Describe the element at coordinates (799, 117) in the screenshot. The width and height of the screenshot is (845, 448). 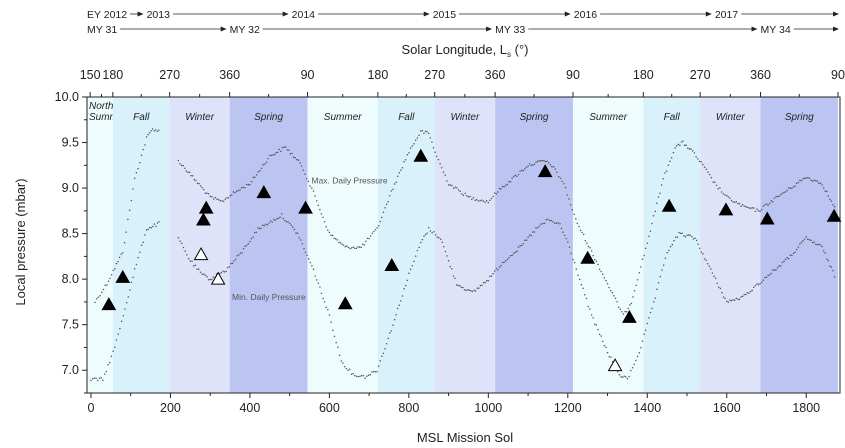
I see `season-label: Spring` at that location.